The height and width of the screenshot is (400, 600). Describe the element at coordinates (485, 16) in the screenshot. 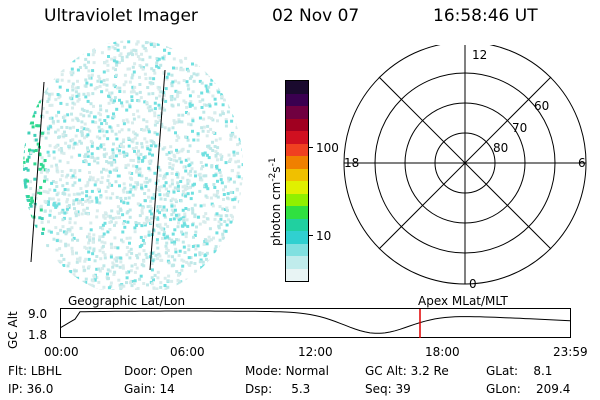

I see `time-label: 16:58:46 UT` at that location.